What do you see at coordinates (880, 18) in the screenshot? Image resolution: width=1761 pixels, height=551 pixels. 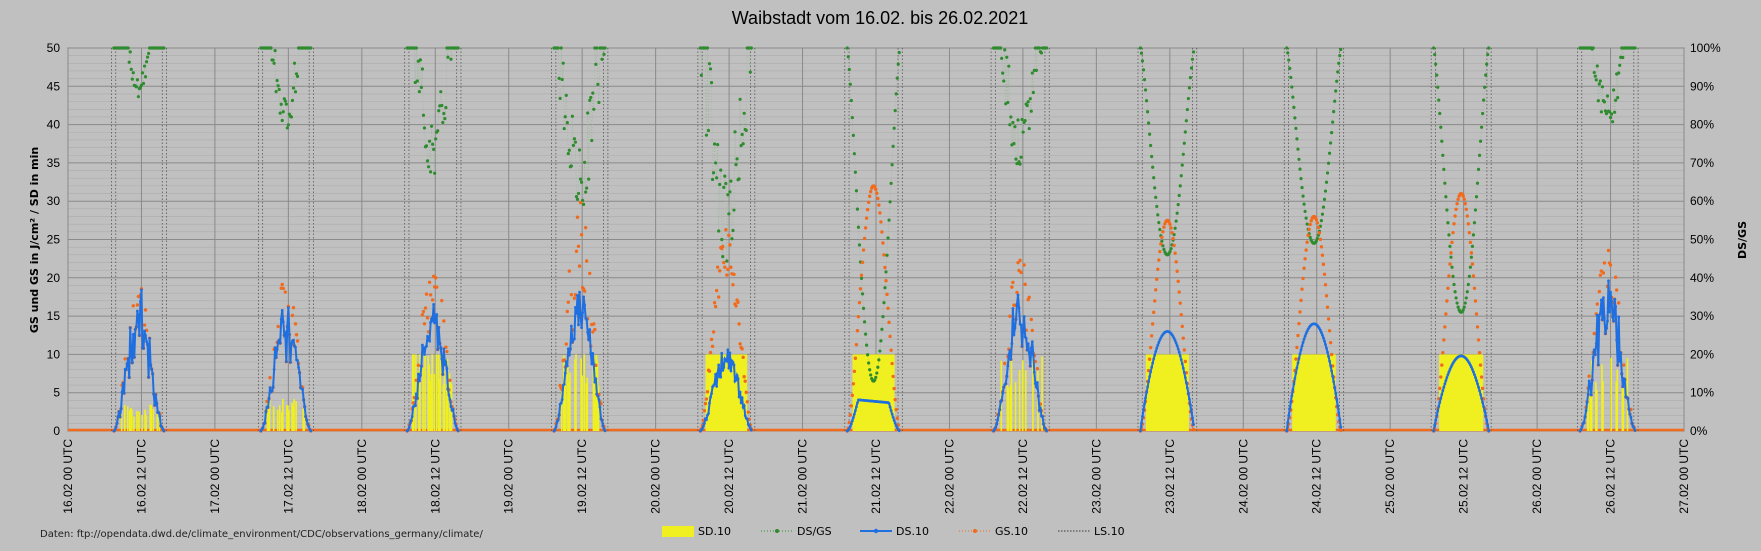 I see `chart-title: Waibstadt vom 16.02. bis 26.02.2021` at bounding box center [880, 18].